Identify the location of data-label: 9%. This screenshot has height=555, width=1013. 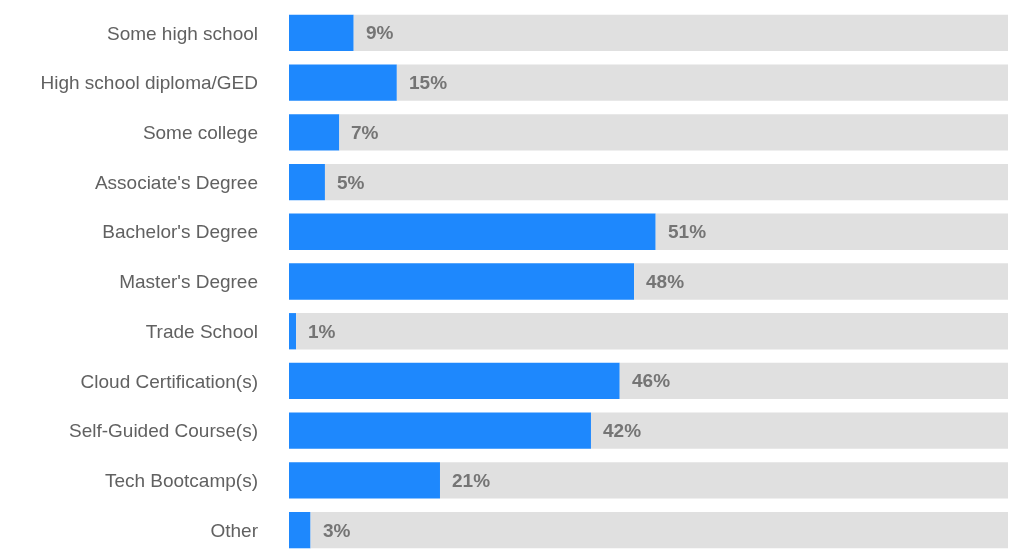
(380, 32).